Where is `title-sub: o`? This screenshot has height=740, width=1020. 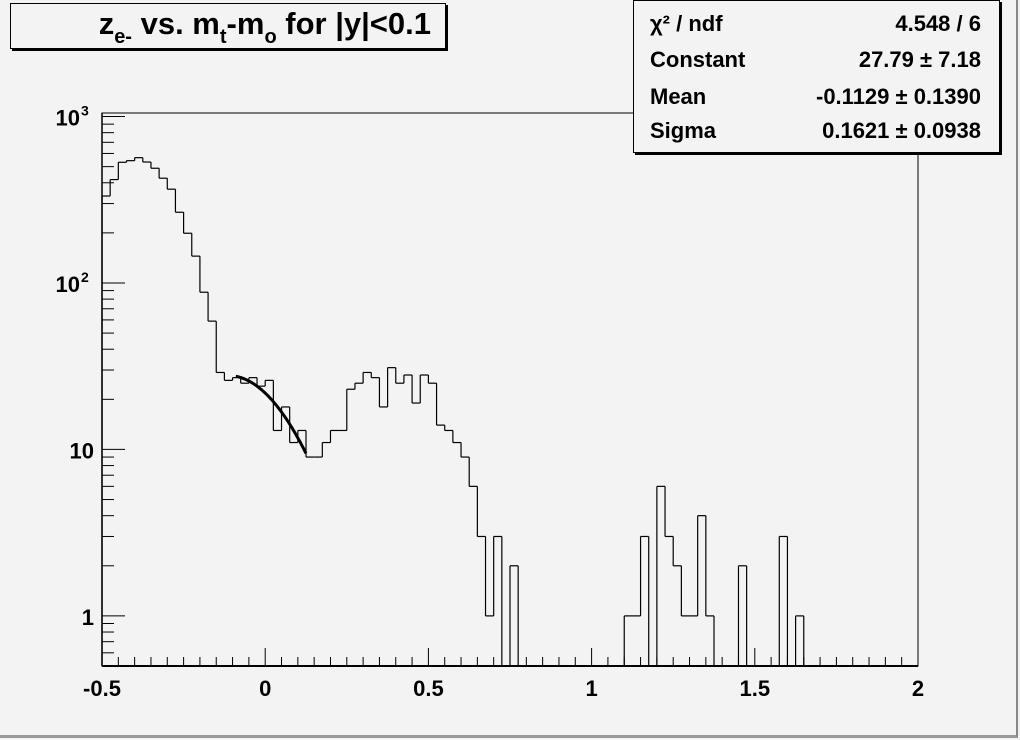 title-sub: o is located at coordinates (270, 37).